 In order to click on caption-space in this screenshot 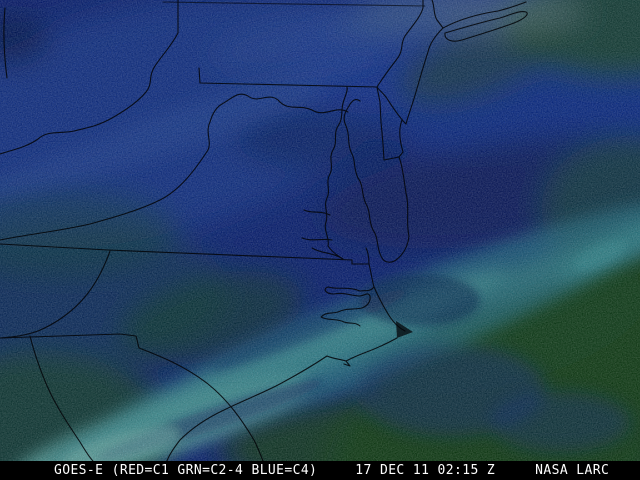, I will do `click(107, 470)`.